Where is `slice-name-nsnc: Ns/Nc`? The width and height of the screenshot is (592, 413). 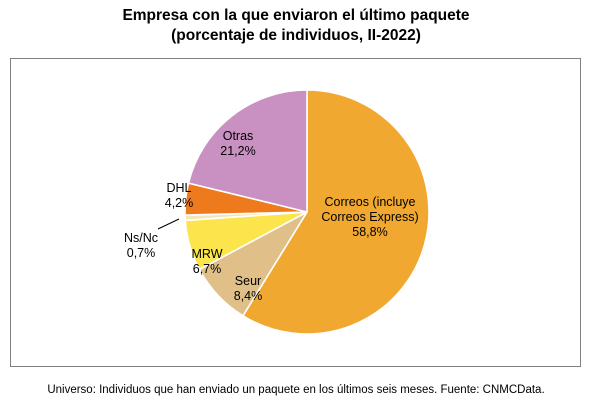 slice-name-nsnc: Ns/Nc is located at coordinates (141, 238).